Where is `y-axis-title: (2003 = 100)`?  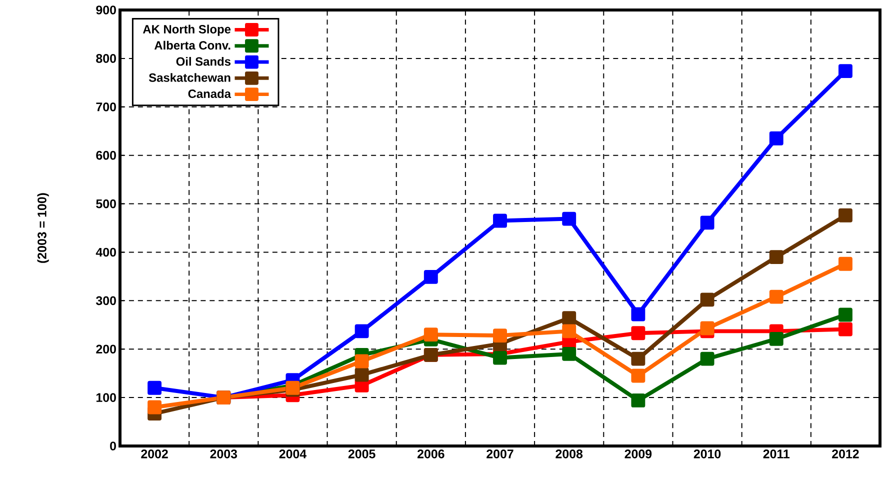 y-axis-title: (2003 = 100) is located at coordinates (43, 228).